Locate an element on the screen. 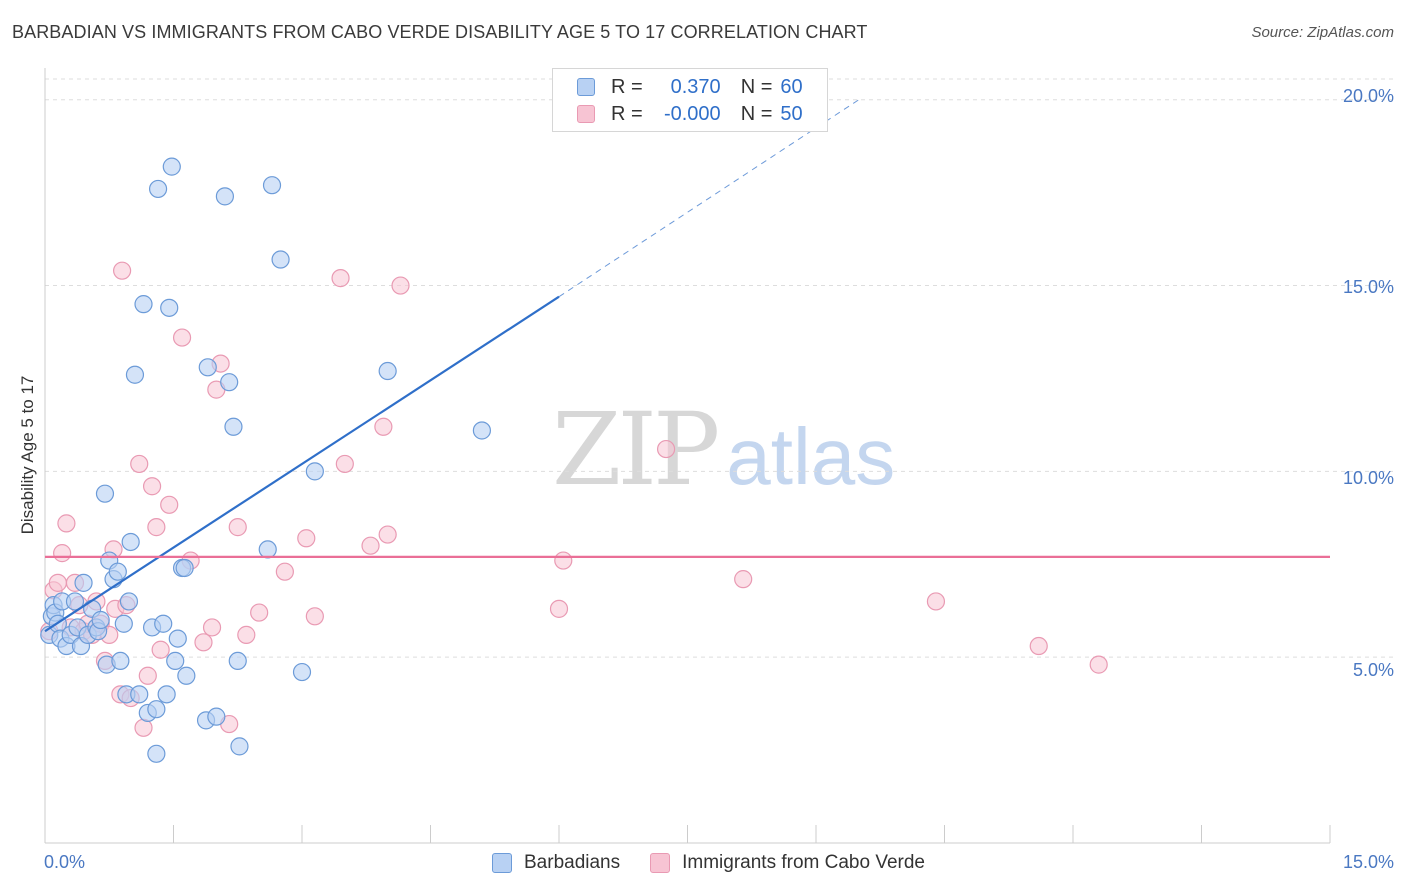  series-legend: Barbadians Immigrants from Cabo Verde is located at coordinates (723, 863).